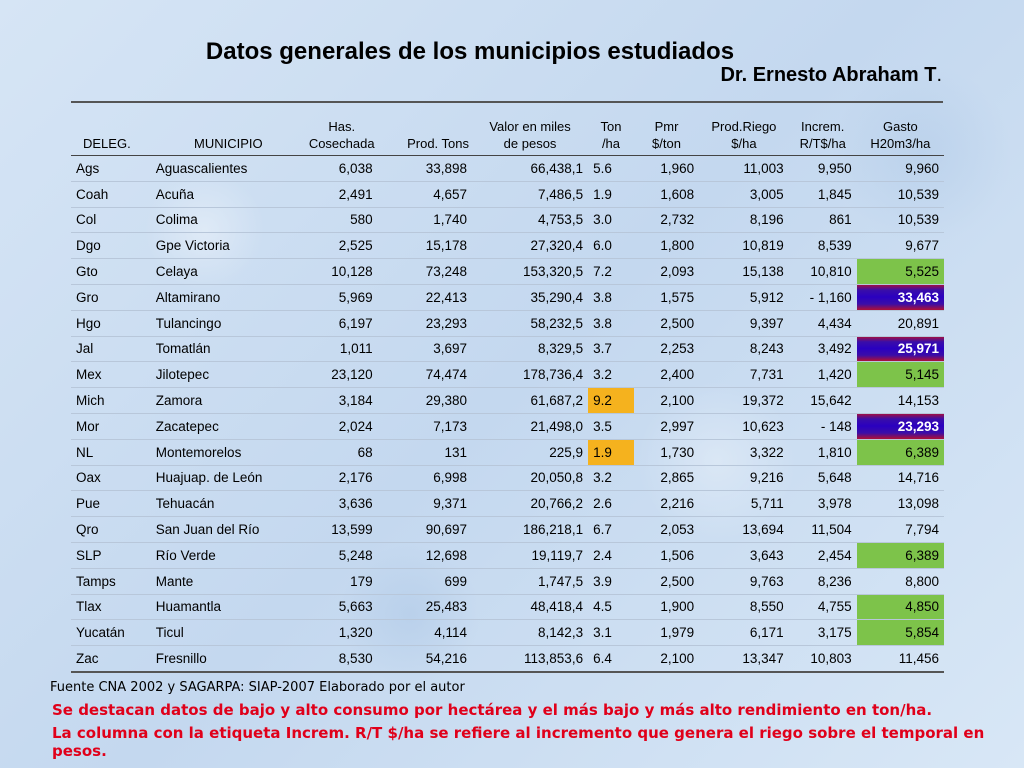 The width and height of the screenshot is (1024, 768). I want to click on cell-gasto: 23,293, so click(900, 426).